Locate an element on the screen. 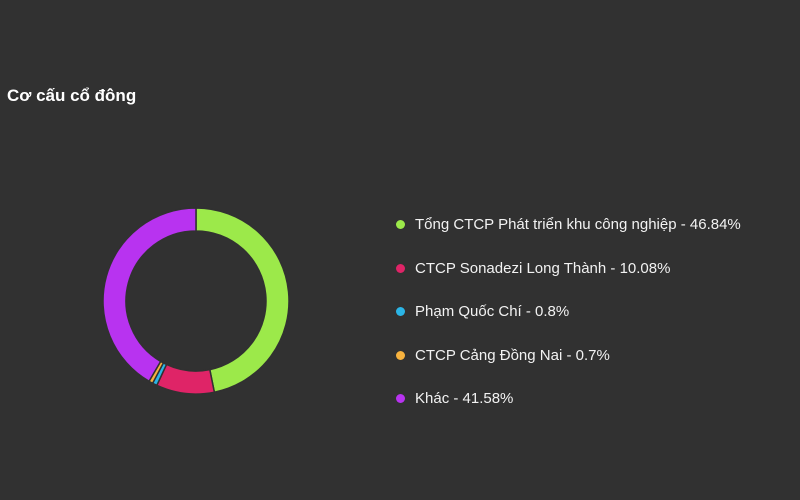  legend-item: CTCP Cảng Đồng Nai - 0.7% is located at coordinates (568, 356).